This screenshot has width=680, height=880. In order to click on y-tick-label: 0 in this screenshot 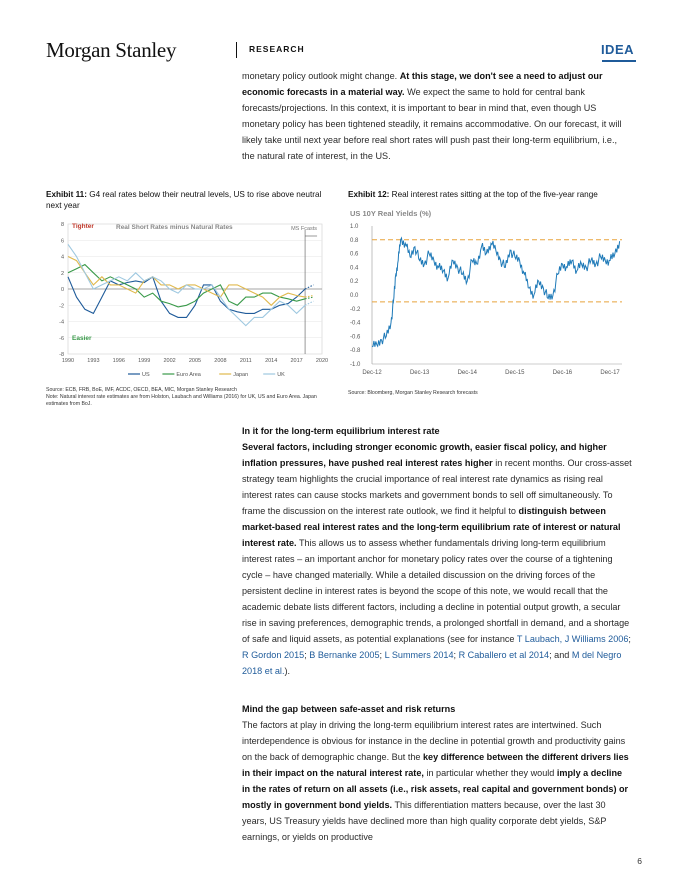, I will do `click(62, 290)`.